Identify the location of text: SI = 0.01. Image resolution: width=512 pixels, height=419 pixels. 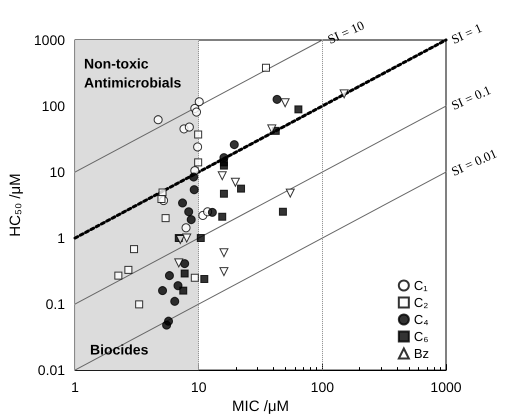
(474, 162).